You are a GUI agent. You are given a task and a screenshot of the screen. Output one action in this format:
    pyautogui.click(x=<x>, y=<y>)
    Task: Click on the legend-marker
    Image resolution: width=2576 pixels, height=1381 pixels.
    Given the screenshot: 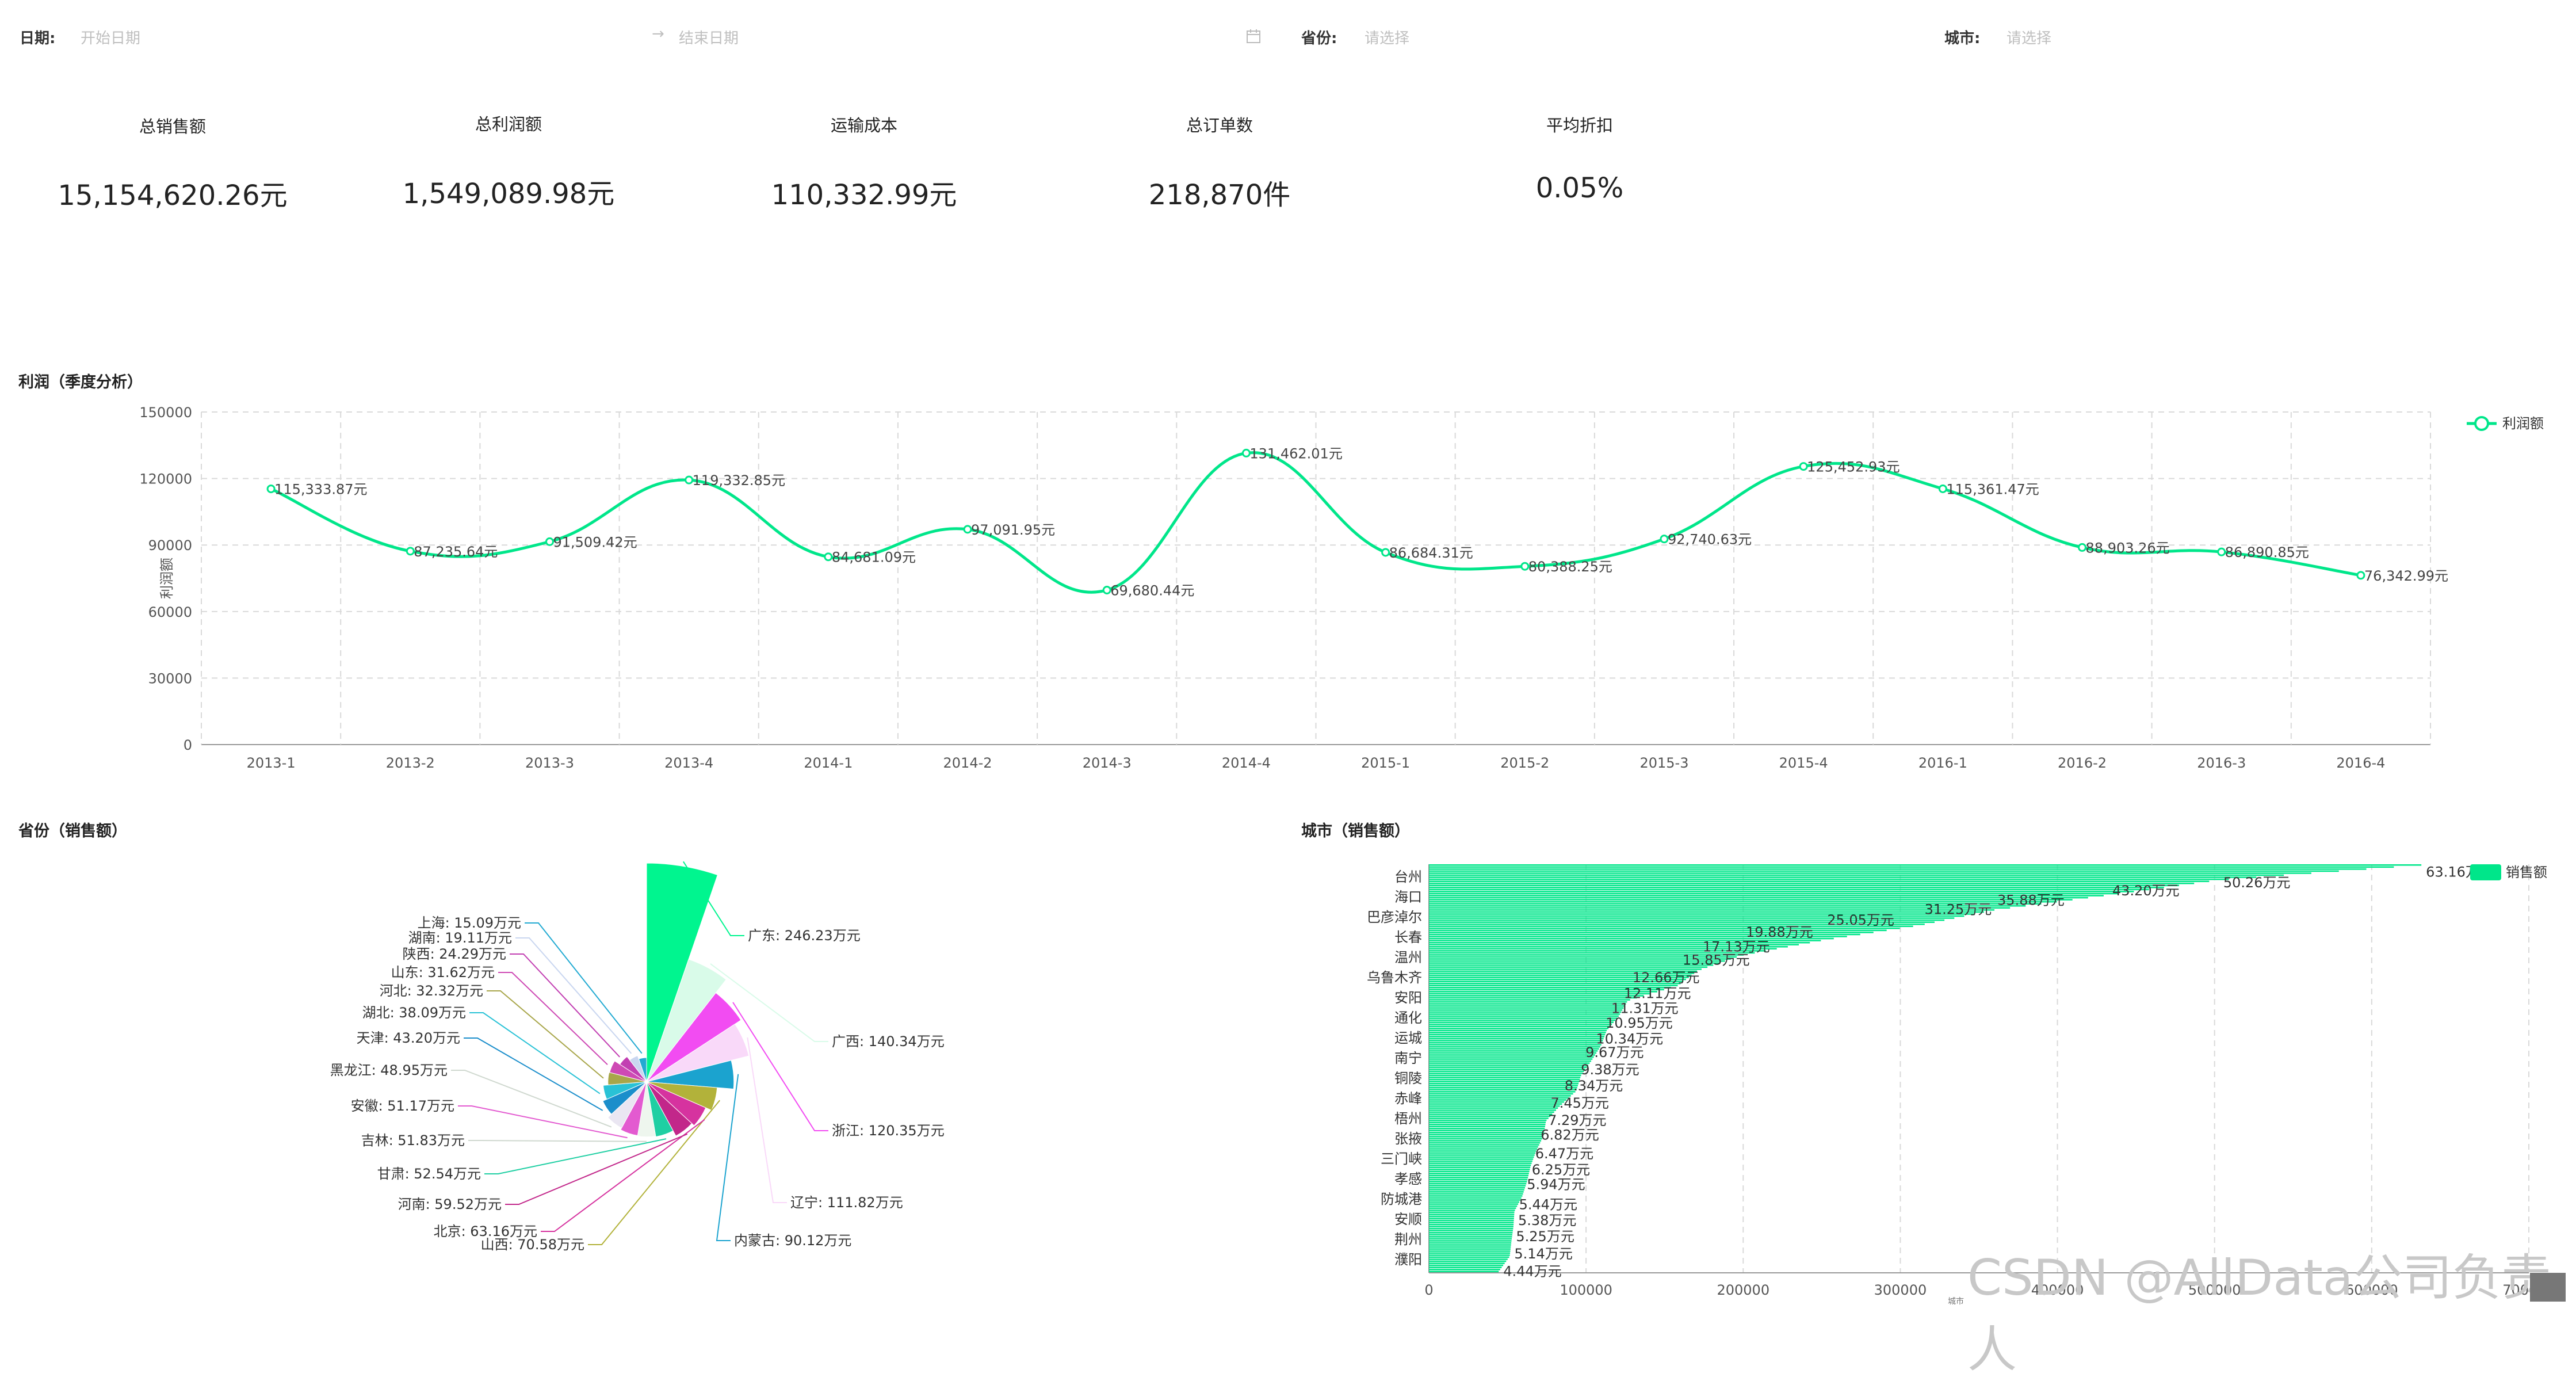 What is the action you would take?
    pyautogui.click(x=2481, y=424)
    